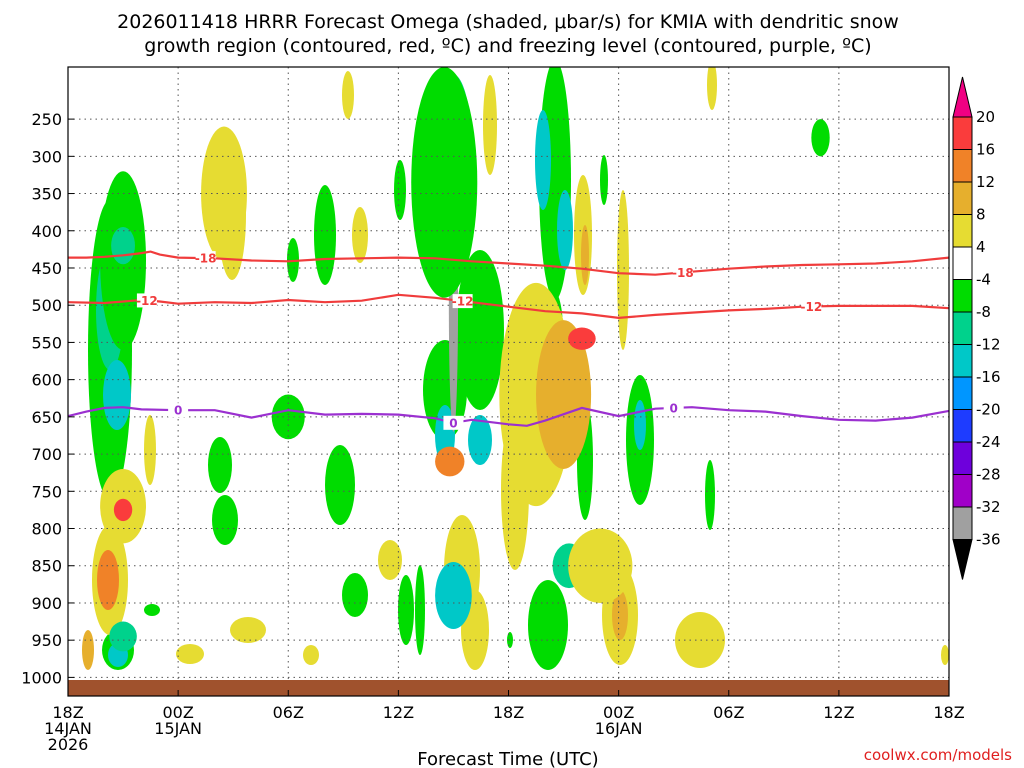 The width and height of the screenshot is (1024, 768). I want to click on y-tick-label: 550, so click(46, 342).